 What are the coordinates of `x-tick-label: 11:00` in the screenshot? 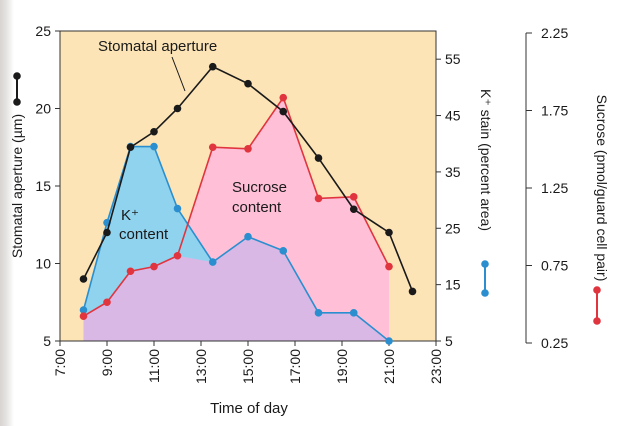 It's located at (154, 366).